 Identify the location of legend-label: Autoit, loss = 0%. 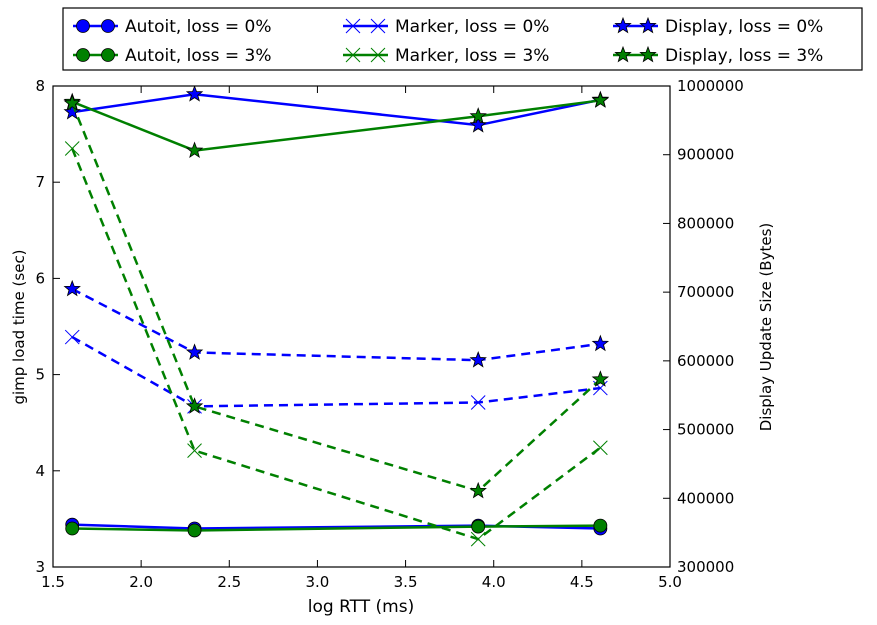
(198, 27).